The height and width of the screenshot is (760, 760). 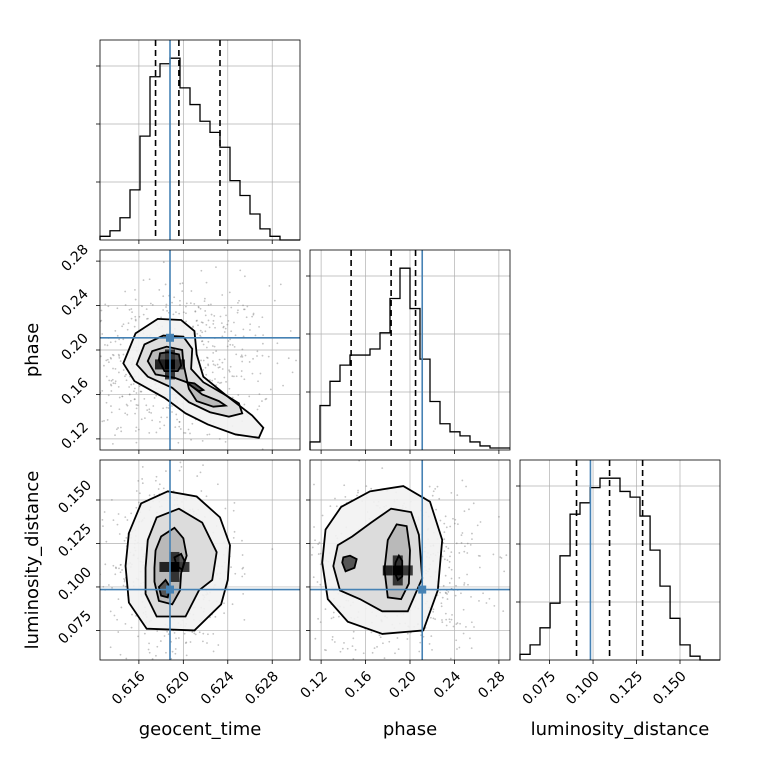 I want to click on histogram-geocent_time, so click(x=199, y=149).